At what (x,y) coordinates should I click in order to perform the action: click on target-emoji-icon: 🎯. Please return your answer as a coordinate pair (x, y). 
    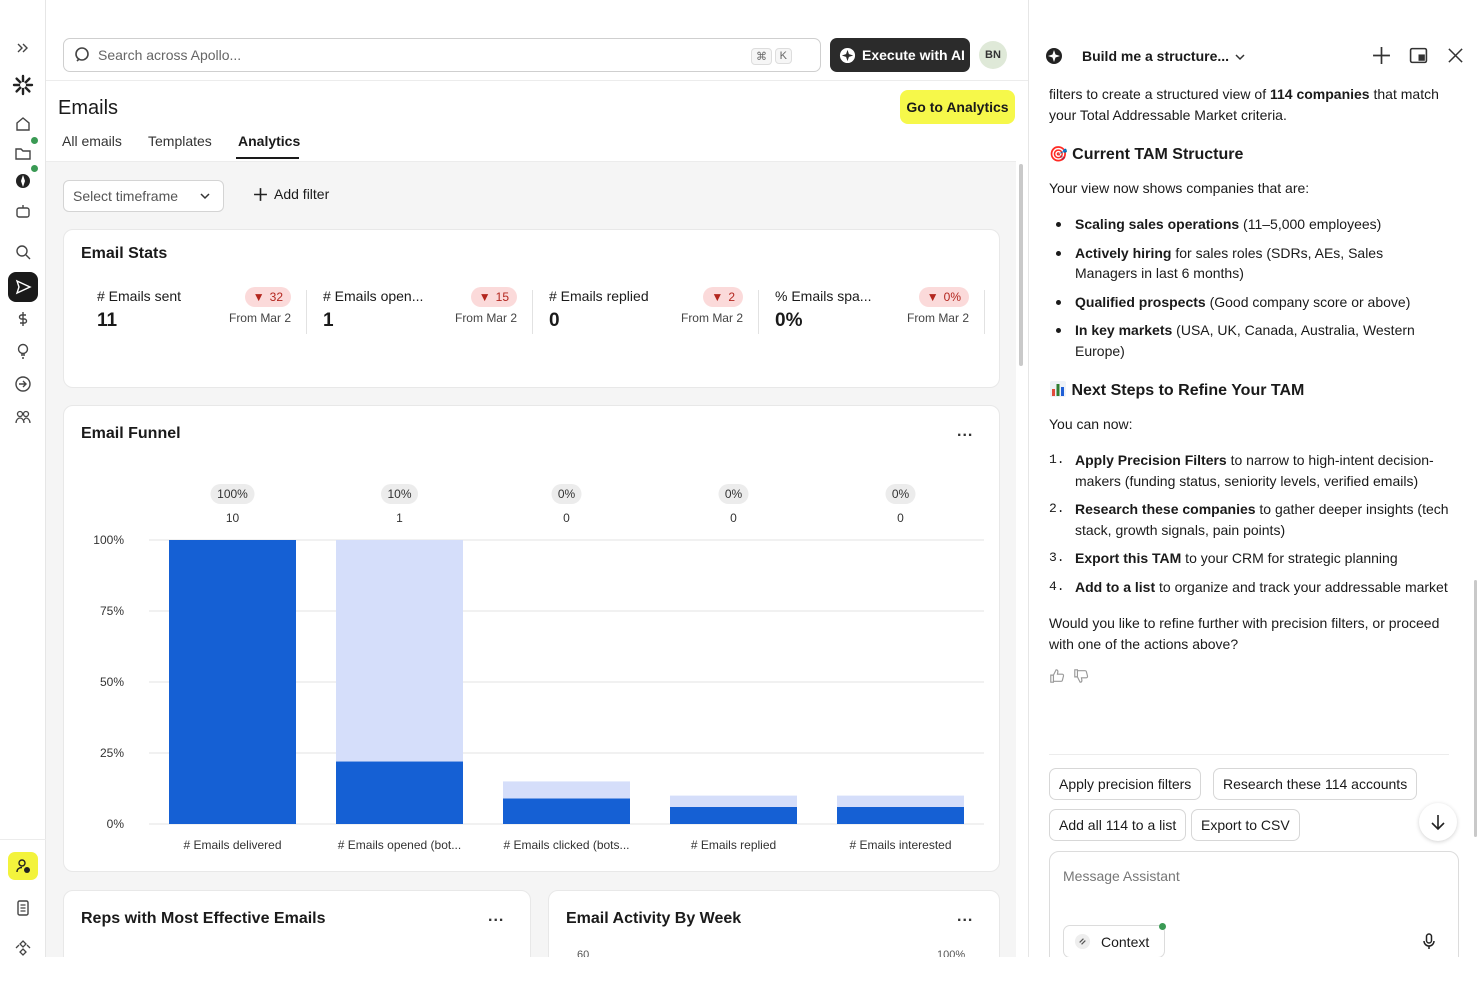
    Looking at the image, I should click on (1058, 154).